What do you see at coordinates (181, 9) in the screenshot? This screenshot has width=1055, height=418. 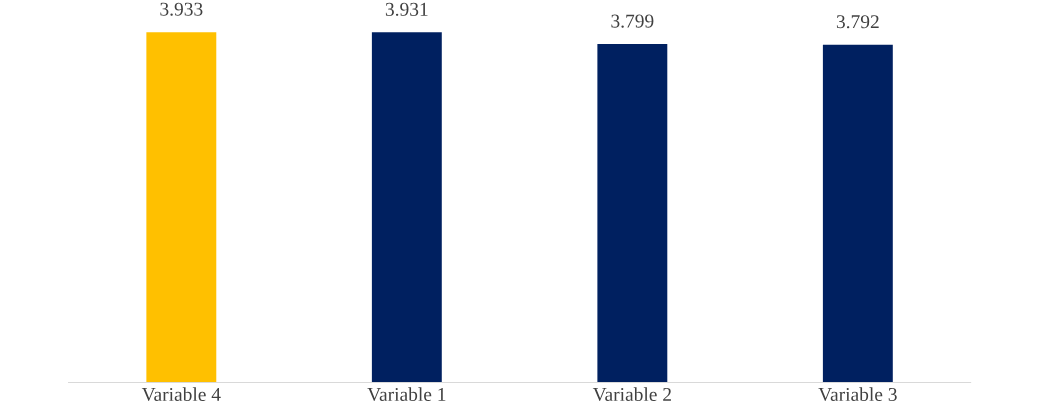 I see `data-label: 3.933` at bounding box center [181, 9].